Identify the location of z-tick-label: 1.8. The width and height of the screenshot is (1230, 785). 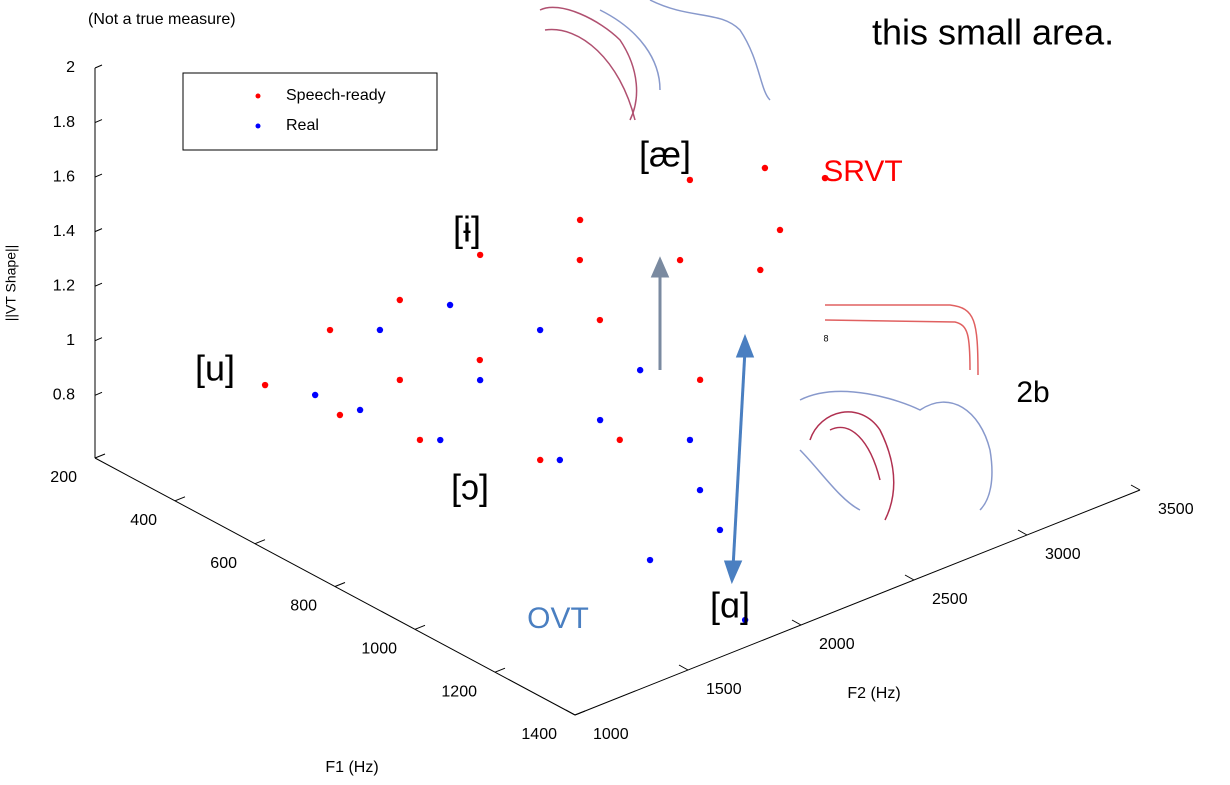
(64, 122).